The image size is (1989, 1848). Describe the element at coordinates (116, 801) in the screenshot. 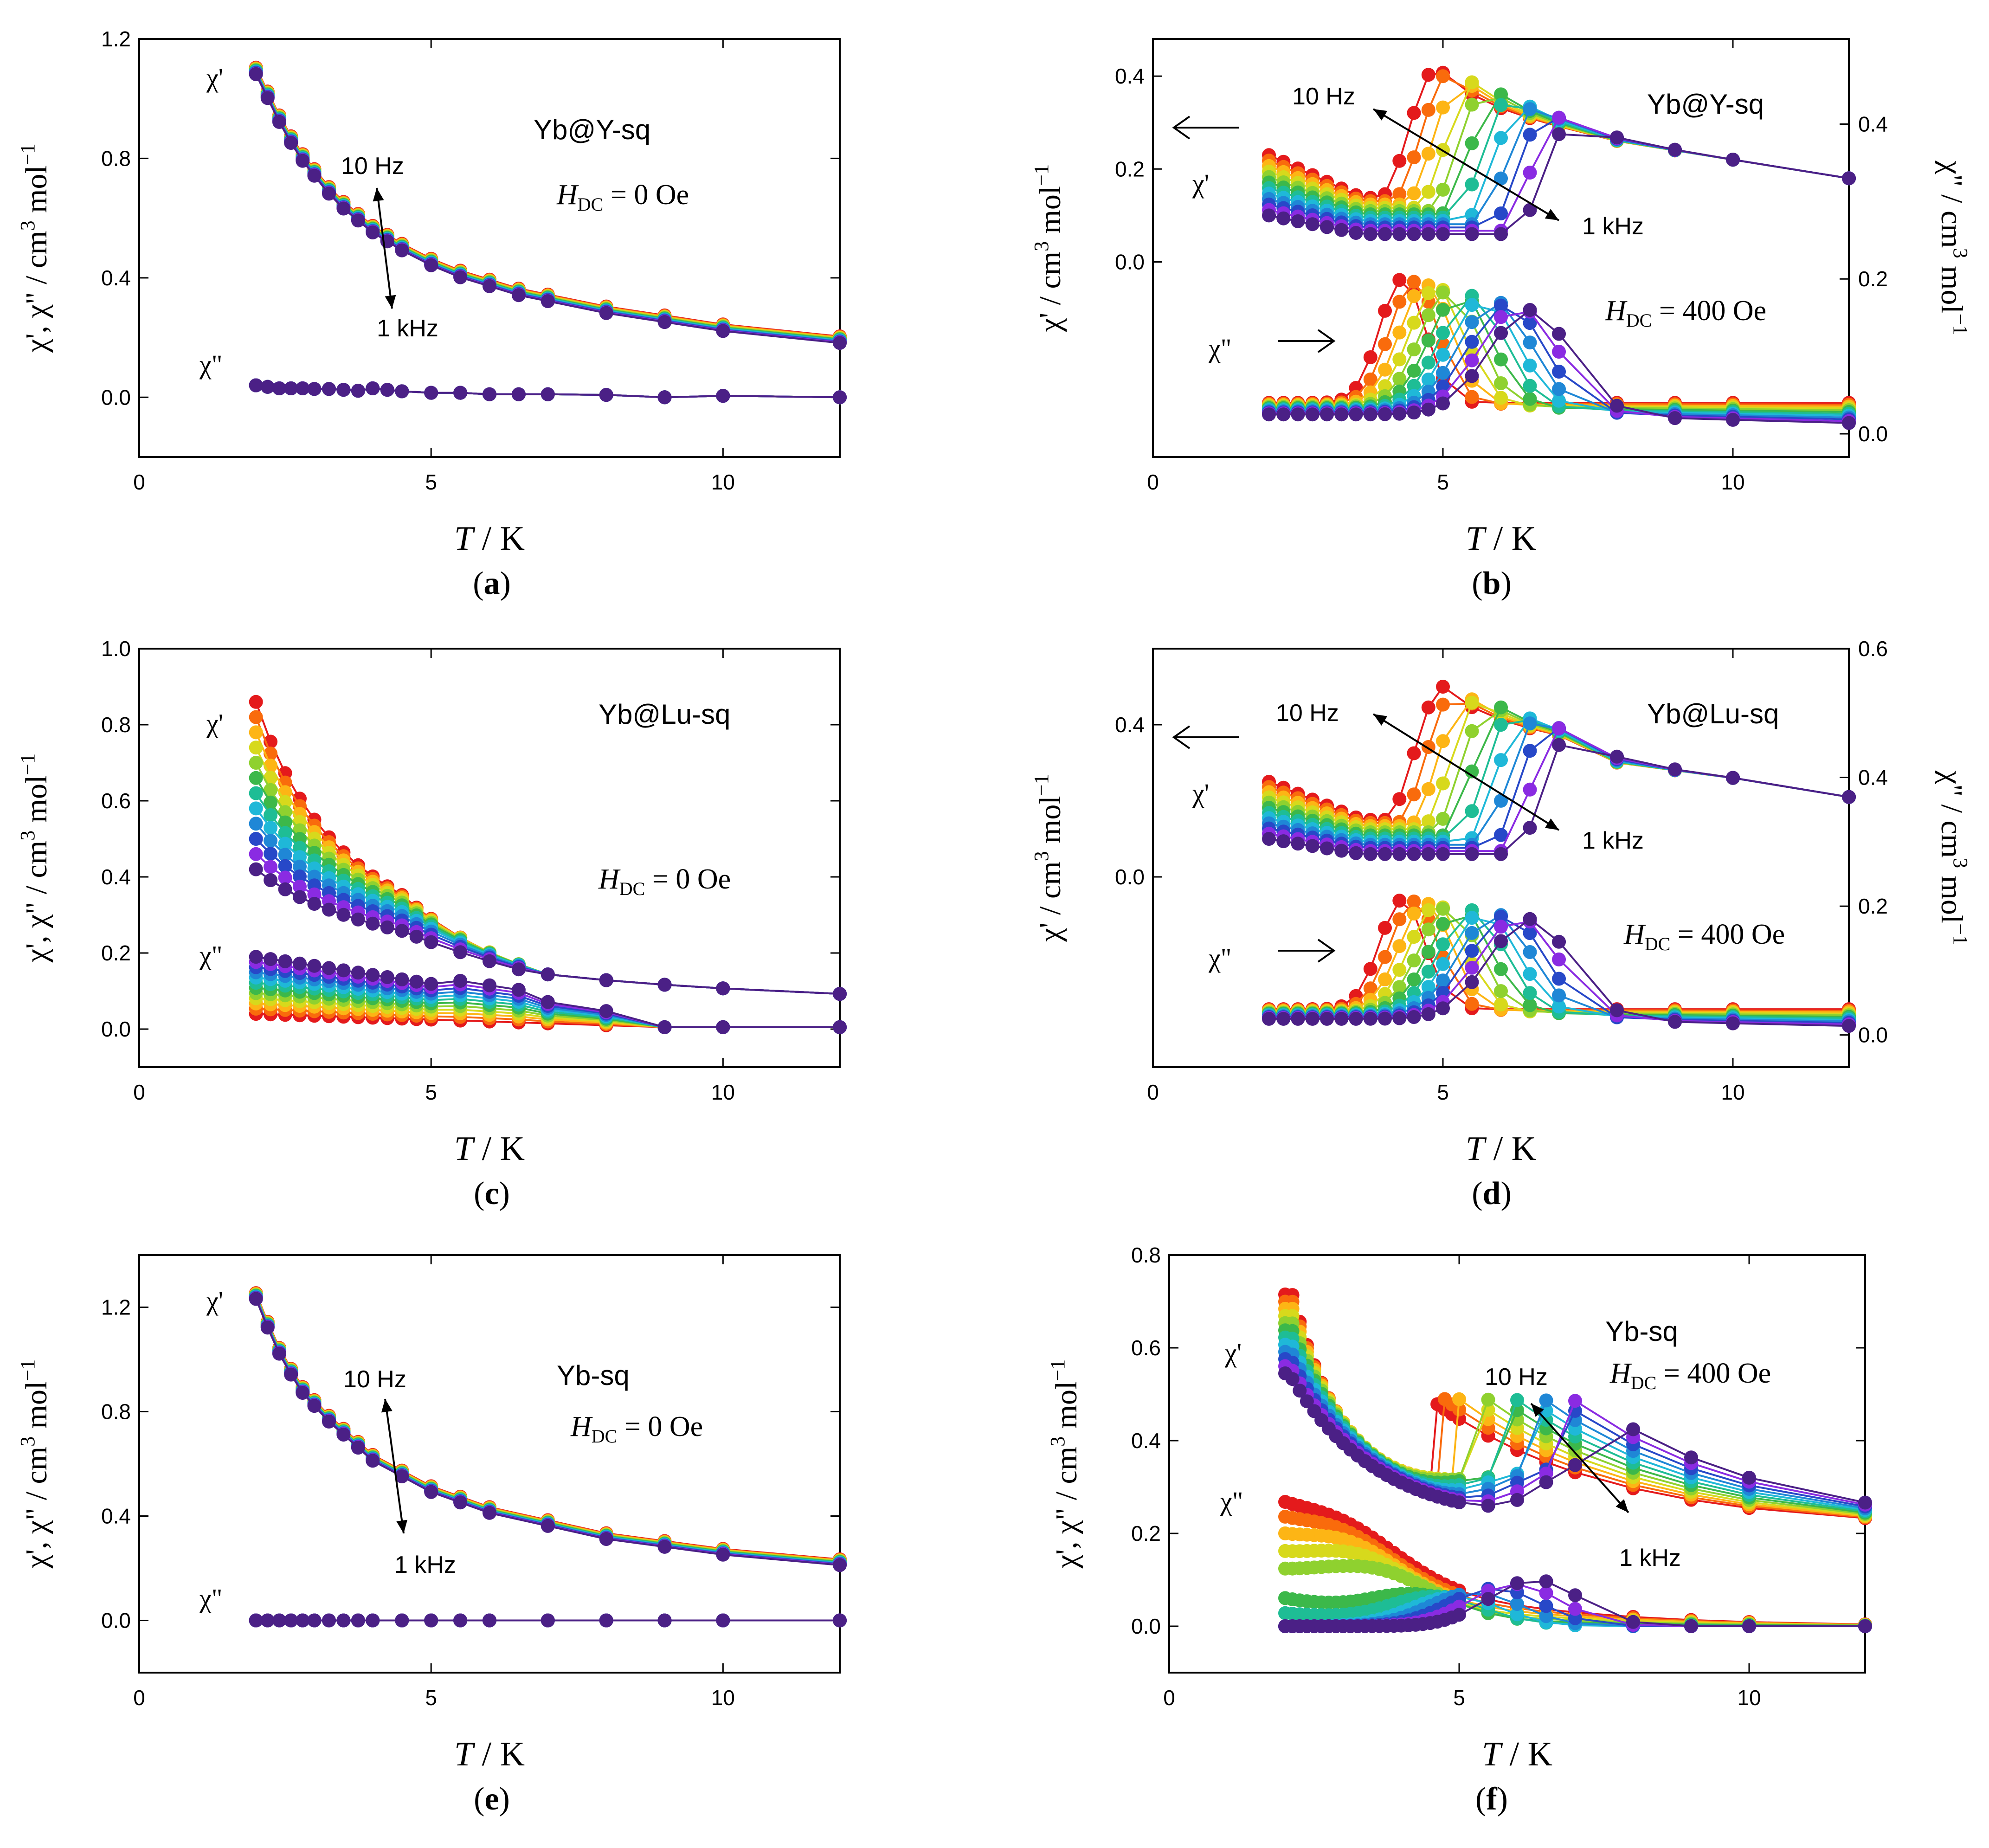

I see `y-tick-label: 0.6` at that location.